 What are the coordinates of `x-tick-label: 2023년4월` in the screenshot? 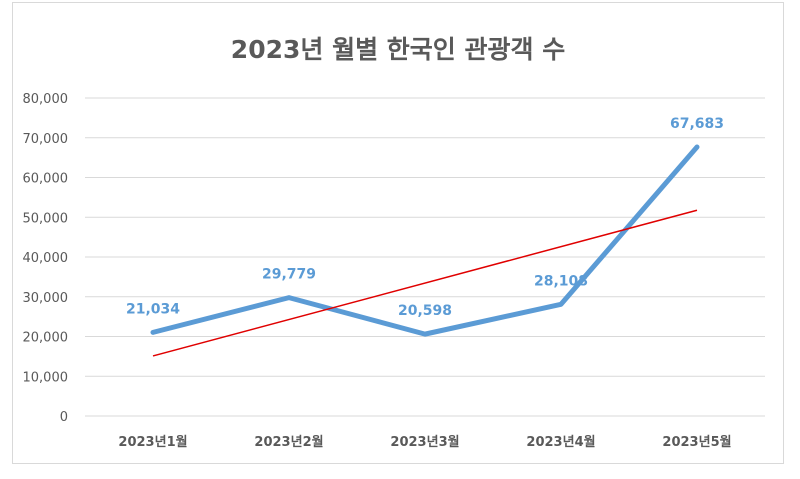 It's located at (560, 442).